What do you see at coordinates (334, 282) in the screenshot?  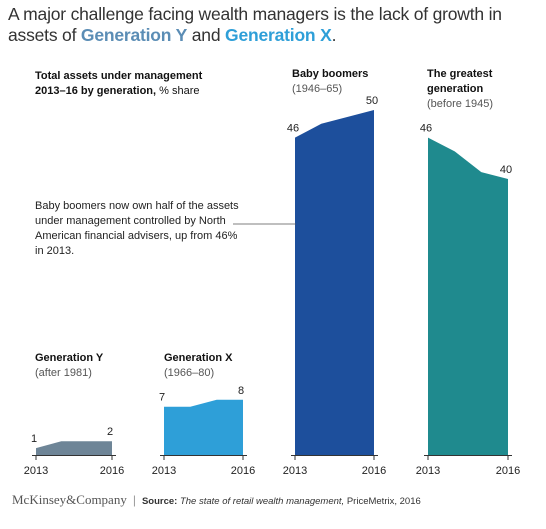 I see `area-baby-boomers` at bounding box center [334, 282].